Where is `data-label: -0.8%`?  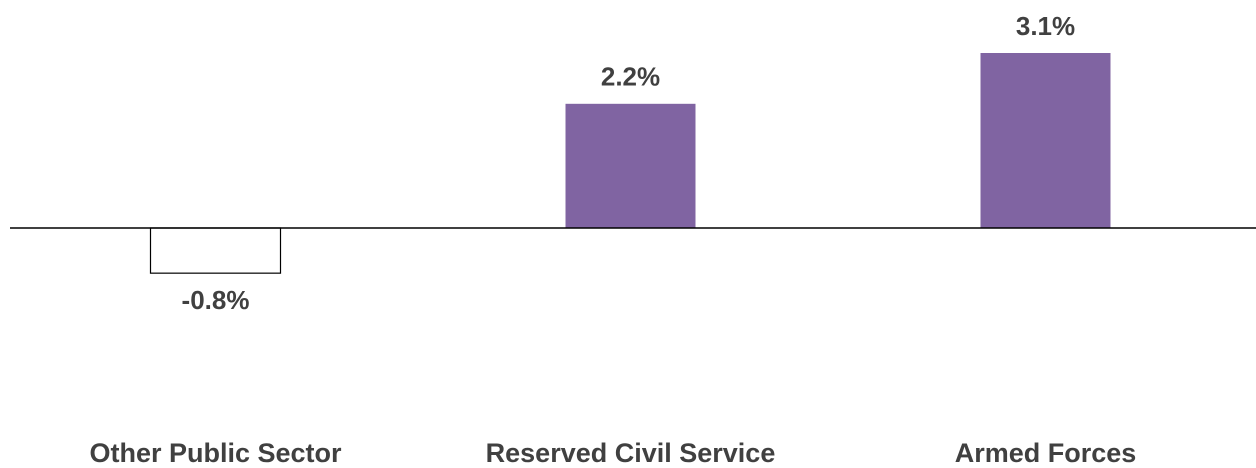
data-label: -0.8% is located at coordinates (216, 300).